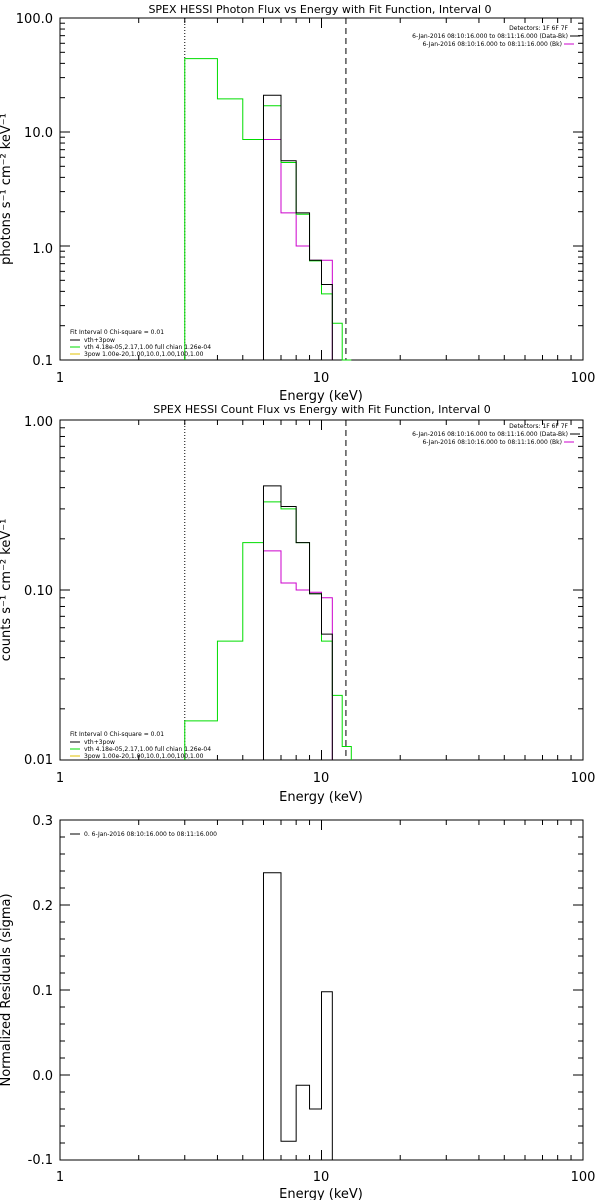  What do you see at coordinates (144, 756) in the screenshot?
I see `count-legend-label-powerlaw: 3pow 1.00e-20,1.00,10.0,1.00,100,1.00` at bounding box center [144, 756].